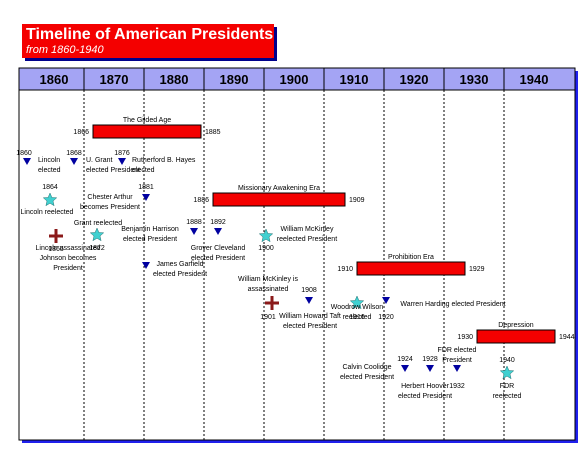 Image resolution: width=585 pixels, height=450 pixels. Describe the element at coordinates (164, 160) in the screenshot. I see `event-label: Rutherford B. Hayes` at that location.